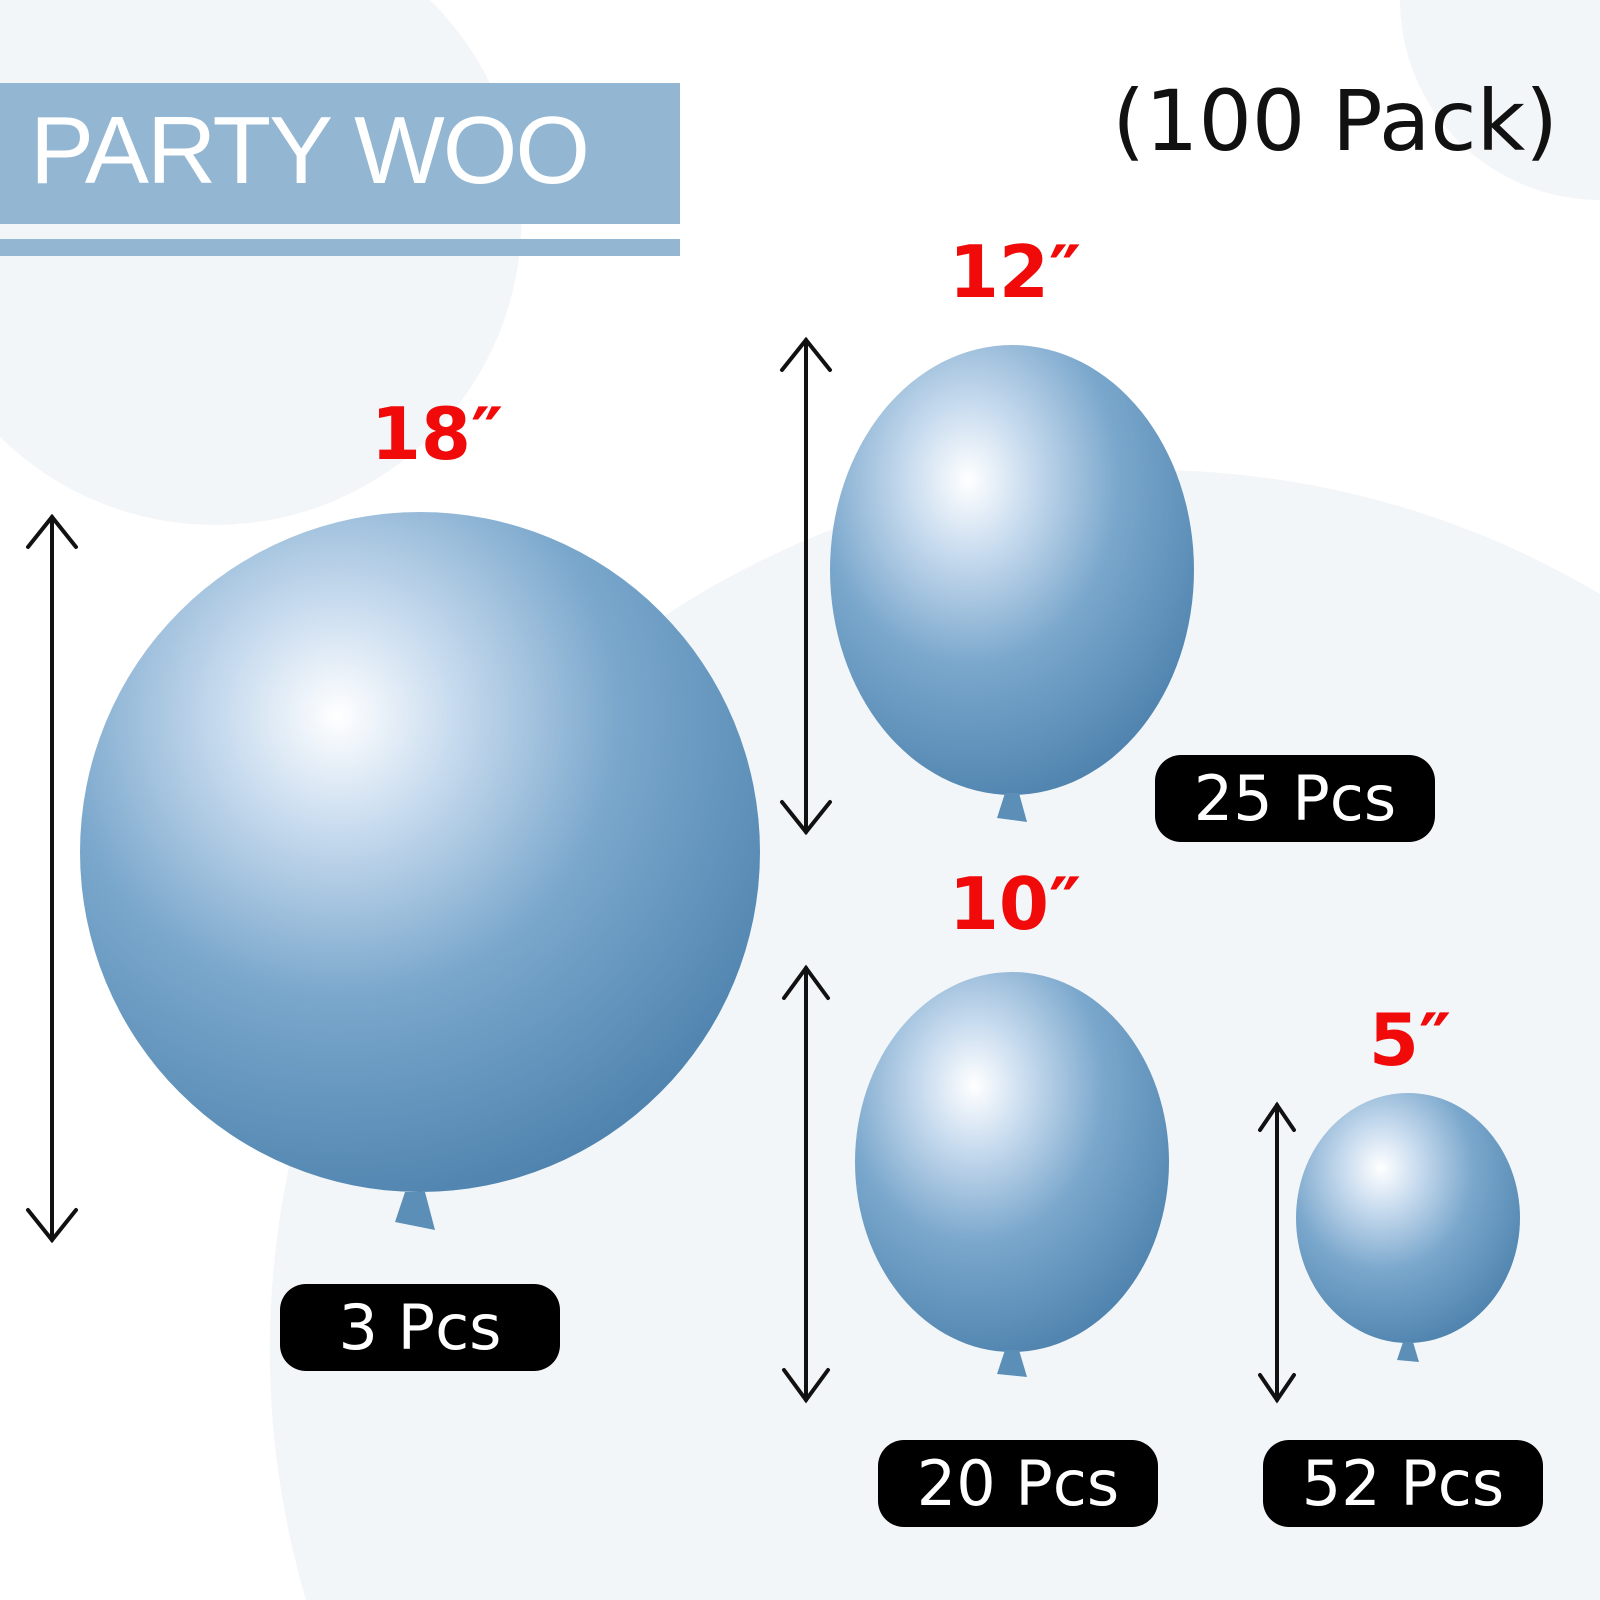  I want to click on count-badge-12: 25 Pcs, so click(1295, 798).